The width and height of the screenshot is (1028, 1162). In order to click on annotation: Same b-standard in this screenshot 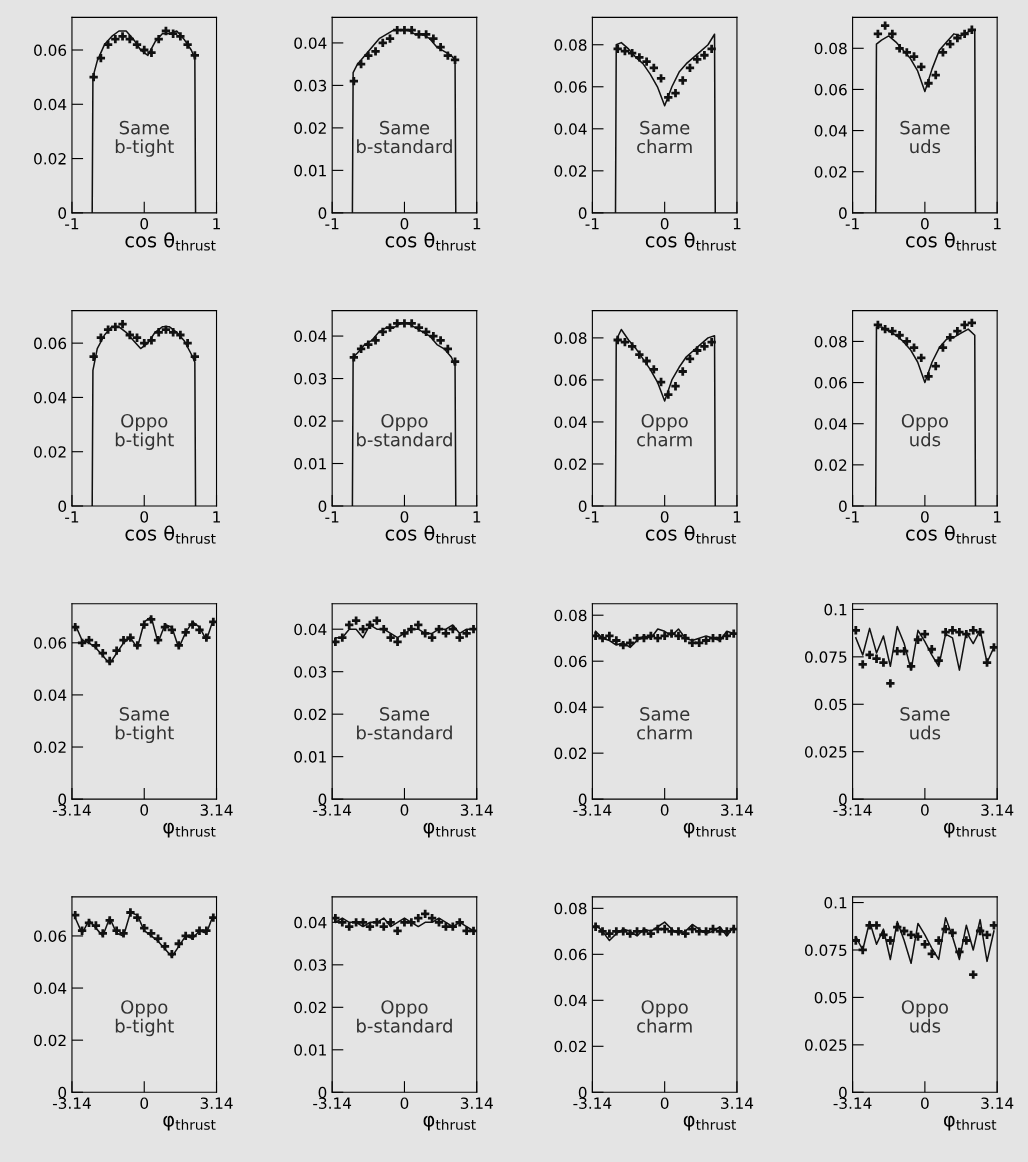, I will do `click(404, 137)`.